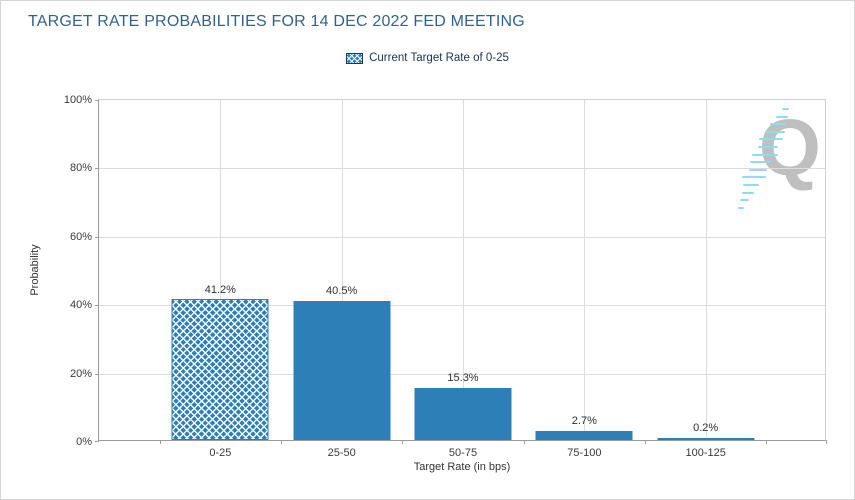 The width and height of the screenshot is (855, 500). I want to click on y-tick-label: 40%, so click(80, 305).